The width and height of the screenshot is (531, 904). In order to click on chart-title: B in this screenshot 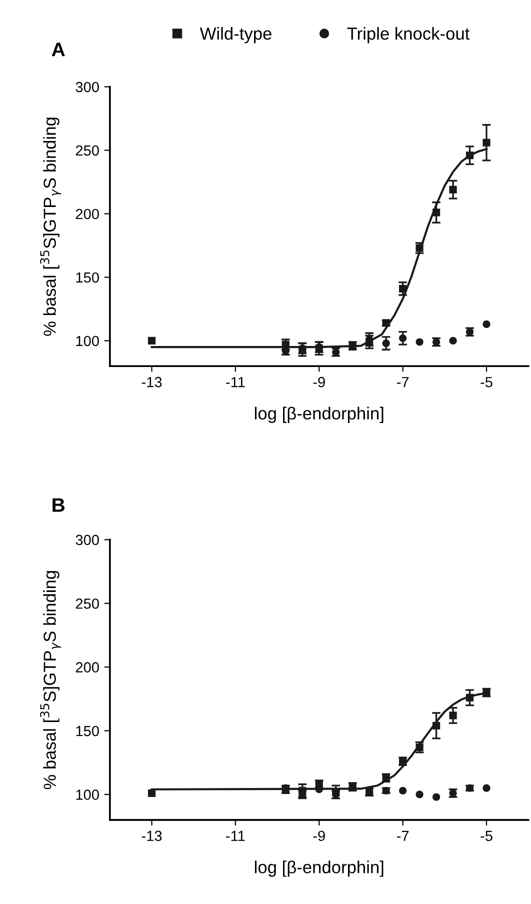, I will do `click(58, 505)`.